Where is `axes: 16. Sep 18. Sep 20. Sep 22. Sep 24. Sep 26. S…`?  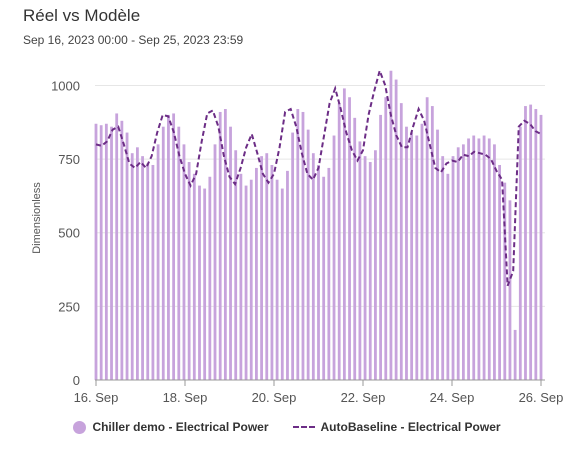 axes: 16. Sep 18. Sep 20. Sep 22. Sep 24. Sep 26. S… is located at coordinates (318, 392).